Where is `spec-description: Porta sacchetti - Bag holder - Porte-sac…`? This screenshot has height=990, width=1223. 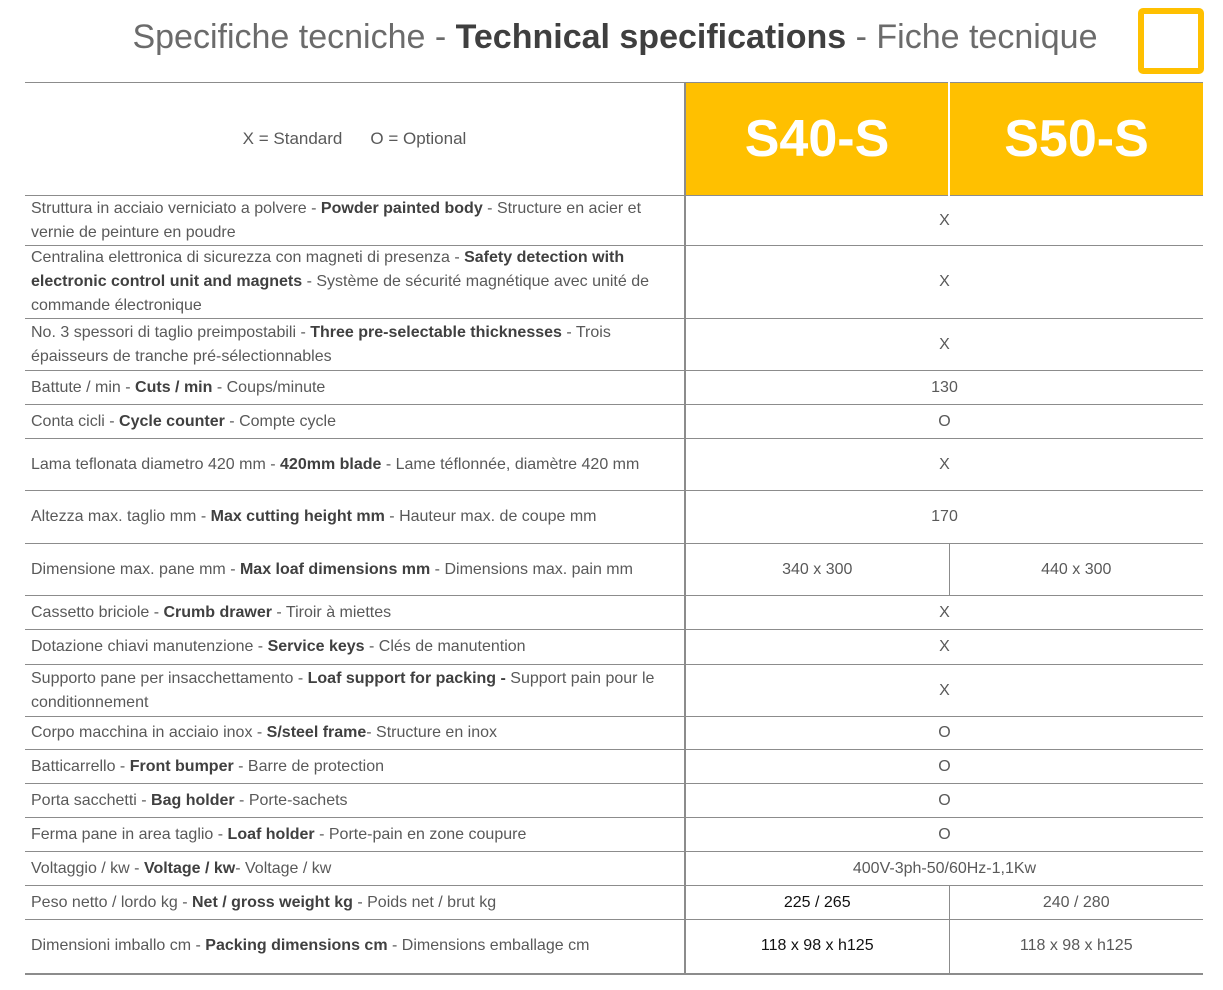
spec-description: Porta sacchetti - Bag holder - Porte-sac… is located at coordinates (355, 800).